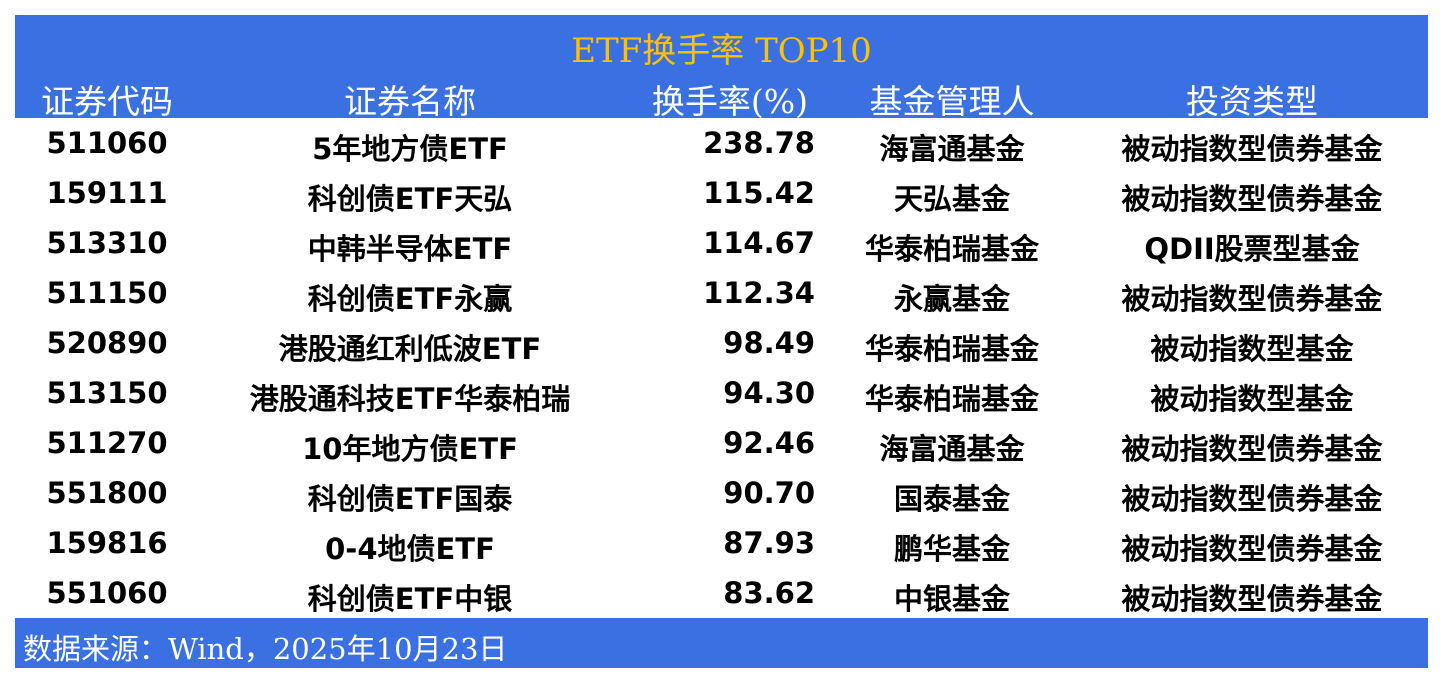 Image resolution: width=1444 pixels, height=684 pixels. Describe the element at coordinates (769, 593) in the screenshot. I see `cell-turnover: 83.62` at that location.